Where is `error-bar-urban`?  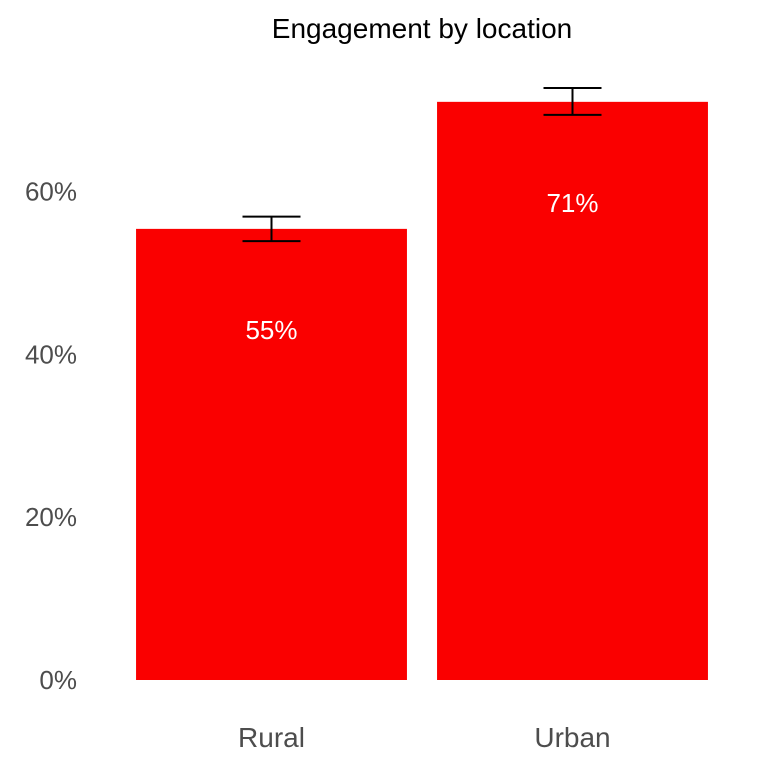
error-bar-urban is located at coordinates (572, 101).